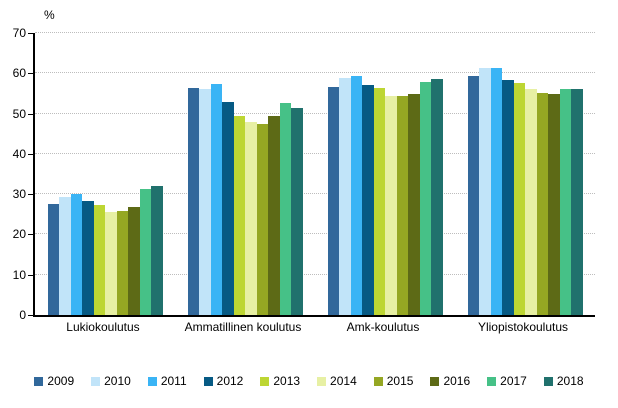 Image resolution: width=618 pixels, height=408 pixels. What do you see at coordinates (414, 204) in the screenshot?
I see `bar-2016-amk-koulutus` at bounding box center [414, 204].